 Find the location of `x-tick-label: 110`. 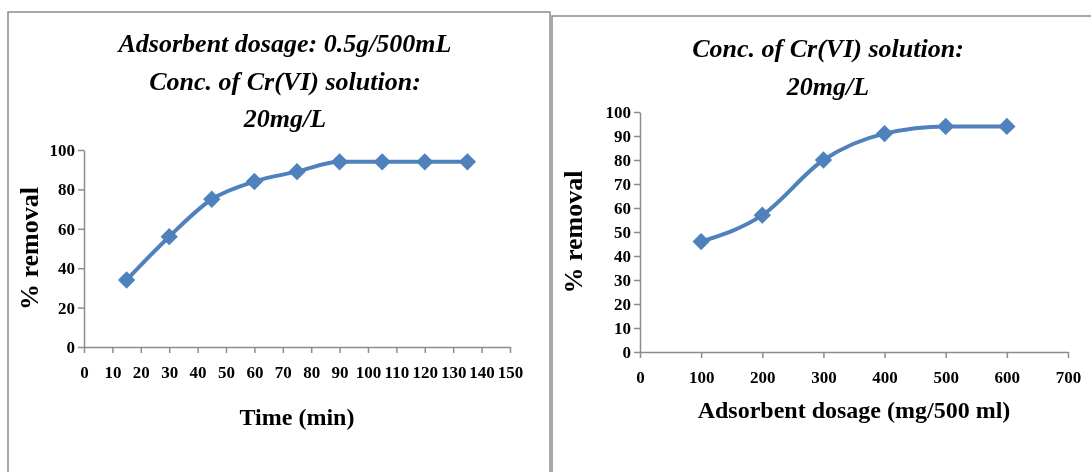

x-tick-label: 110 is located at coordinates (397, 373).